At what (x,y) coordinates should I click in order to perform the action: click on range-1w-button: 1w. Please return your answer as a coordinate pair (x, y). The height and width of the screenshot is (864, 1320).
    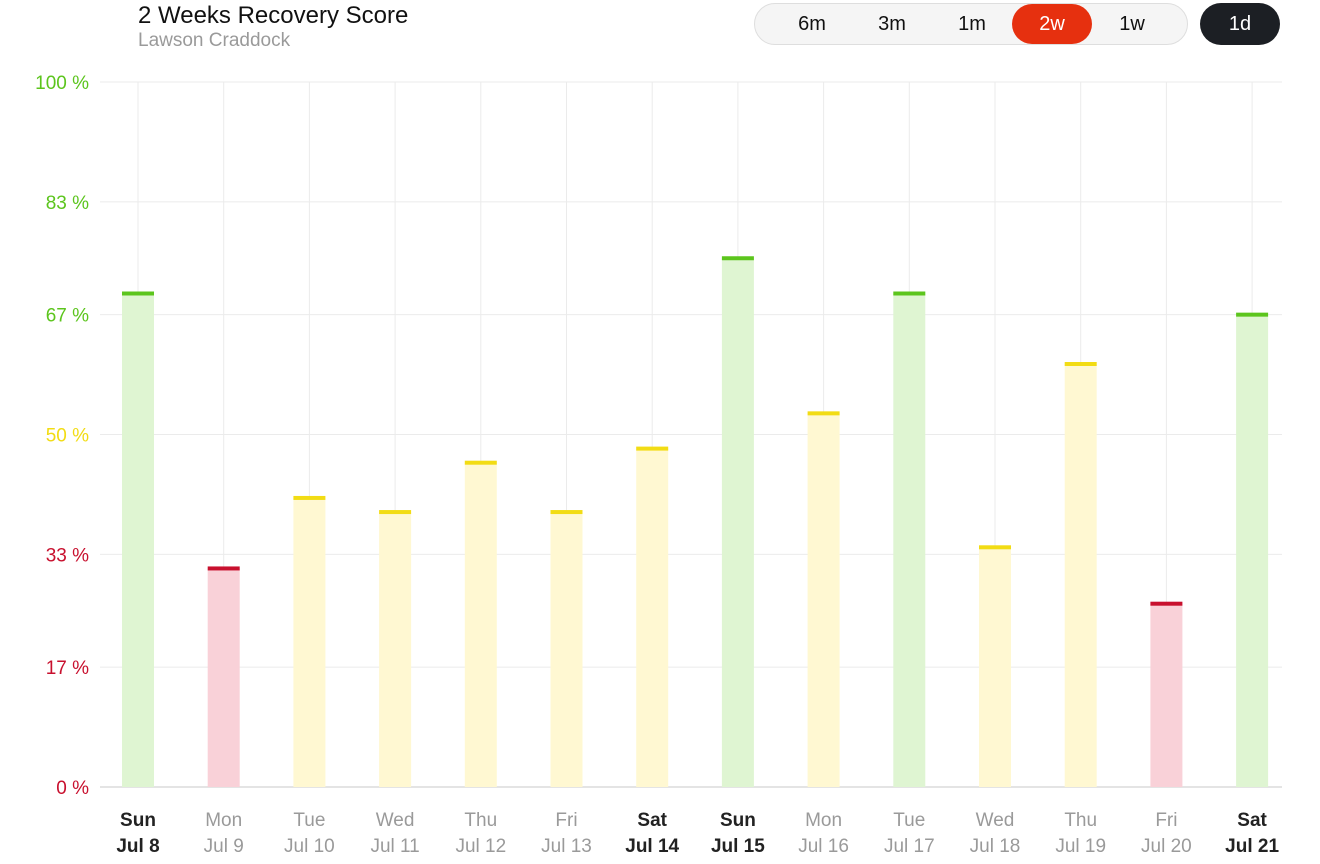
    Looking at the image, I should click on (1132, 24).